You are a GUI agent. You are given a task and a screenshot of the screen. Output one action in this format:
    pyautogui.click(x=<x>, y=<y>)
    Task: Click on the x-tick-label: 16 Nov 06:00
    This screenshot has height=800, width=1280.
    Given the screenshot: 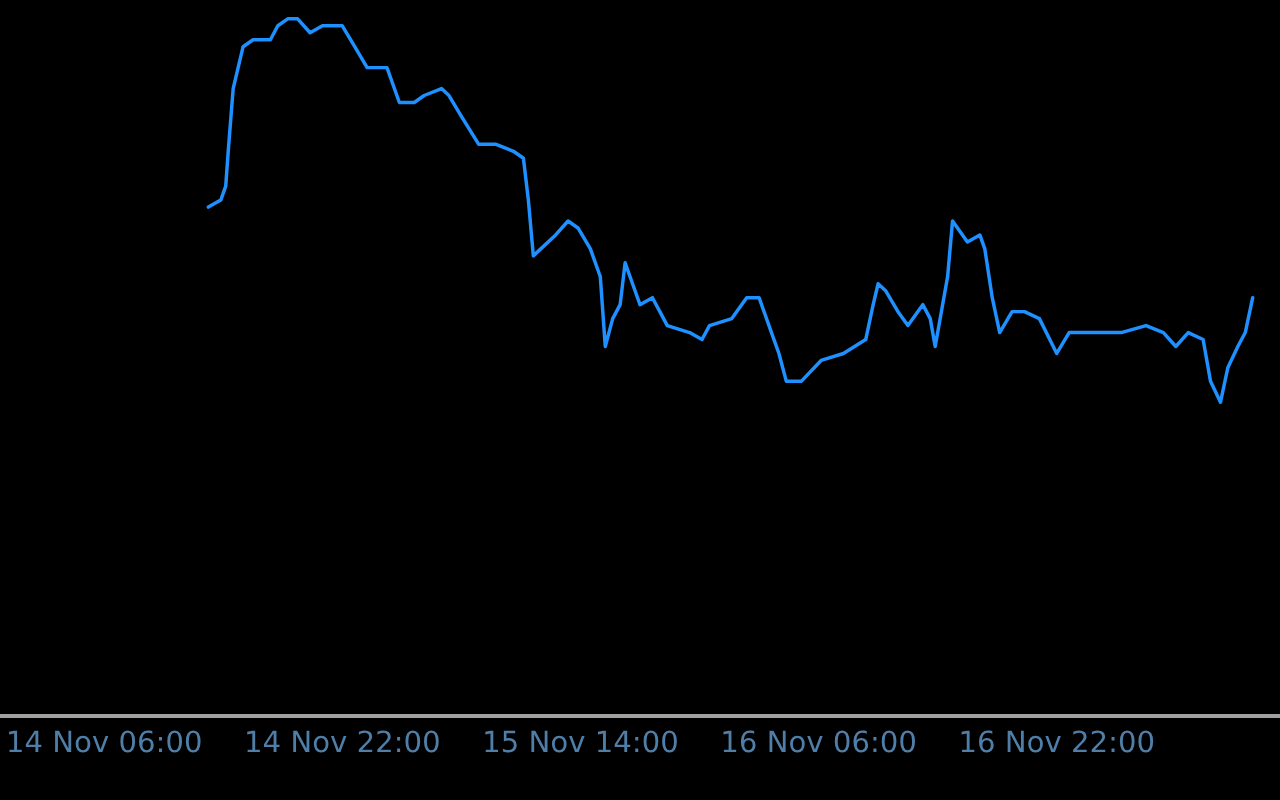 What is the action you would take?
    pyautogui.click(x=819, y=741)
    